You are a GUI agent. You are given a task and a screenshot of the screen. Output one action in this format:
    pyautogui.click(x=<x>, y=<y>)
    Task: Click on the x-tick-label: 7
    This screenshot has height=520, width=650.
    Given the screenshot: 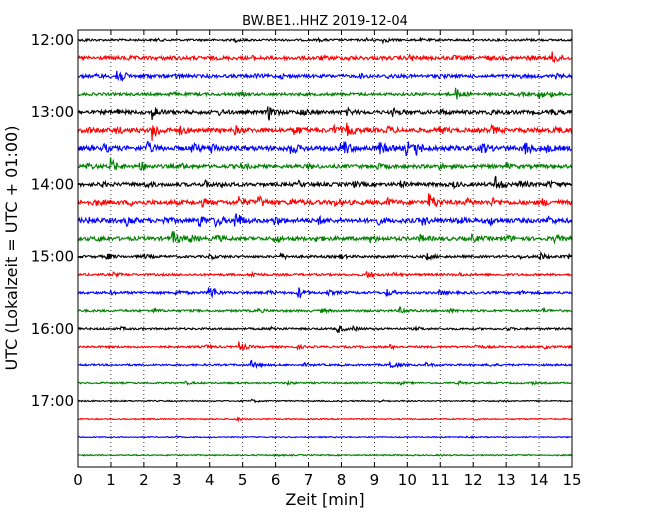 What is the action you would take?
    pyautogui.click(x=309, y=480)
    